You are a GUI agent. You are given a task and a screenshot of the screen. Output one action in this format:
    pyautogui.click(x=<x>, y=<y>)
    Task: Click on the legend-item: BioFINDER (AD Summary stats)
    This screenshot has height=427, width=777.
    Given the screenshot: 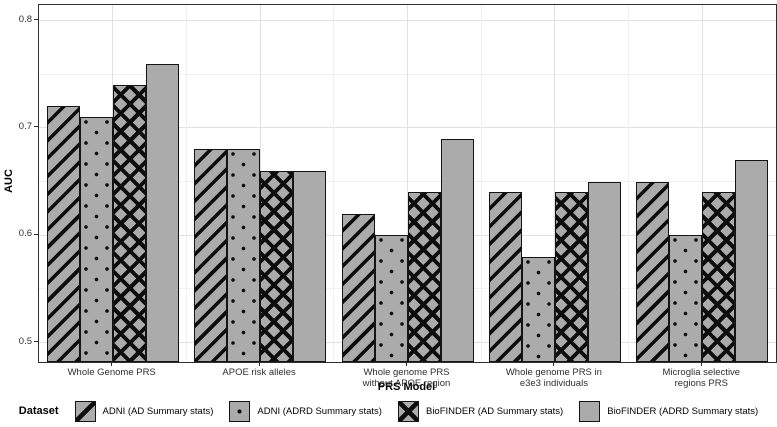 What is the action you would take?
    pyautogui.click(x=480, y=411)
    